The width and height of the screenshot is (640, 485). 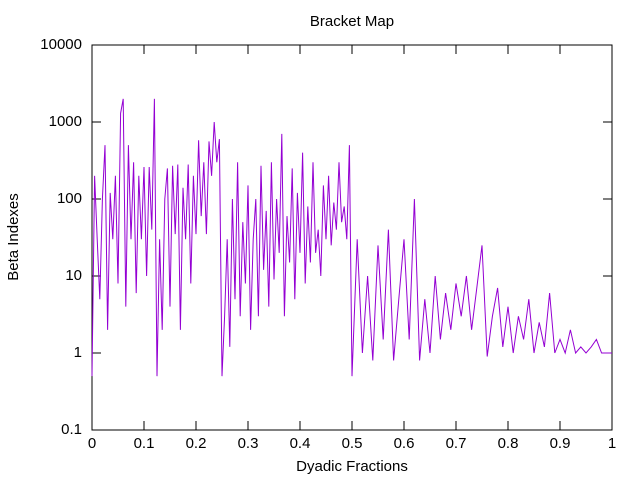 What do you see at coordinates (352, 443) in the screenshot?
I see `x-tick-label: 0.5` at bounding box center [352, 443].